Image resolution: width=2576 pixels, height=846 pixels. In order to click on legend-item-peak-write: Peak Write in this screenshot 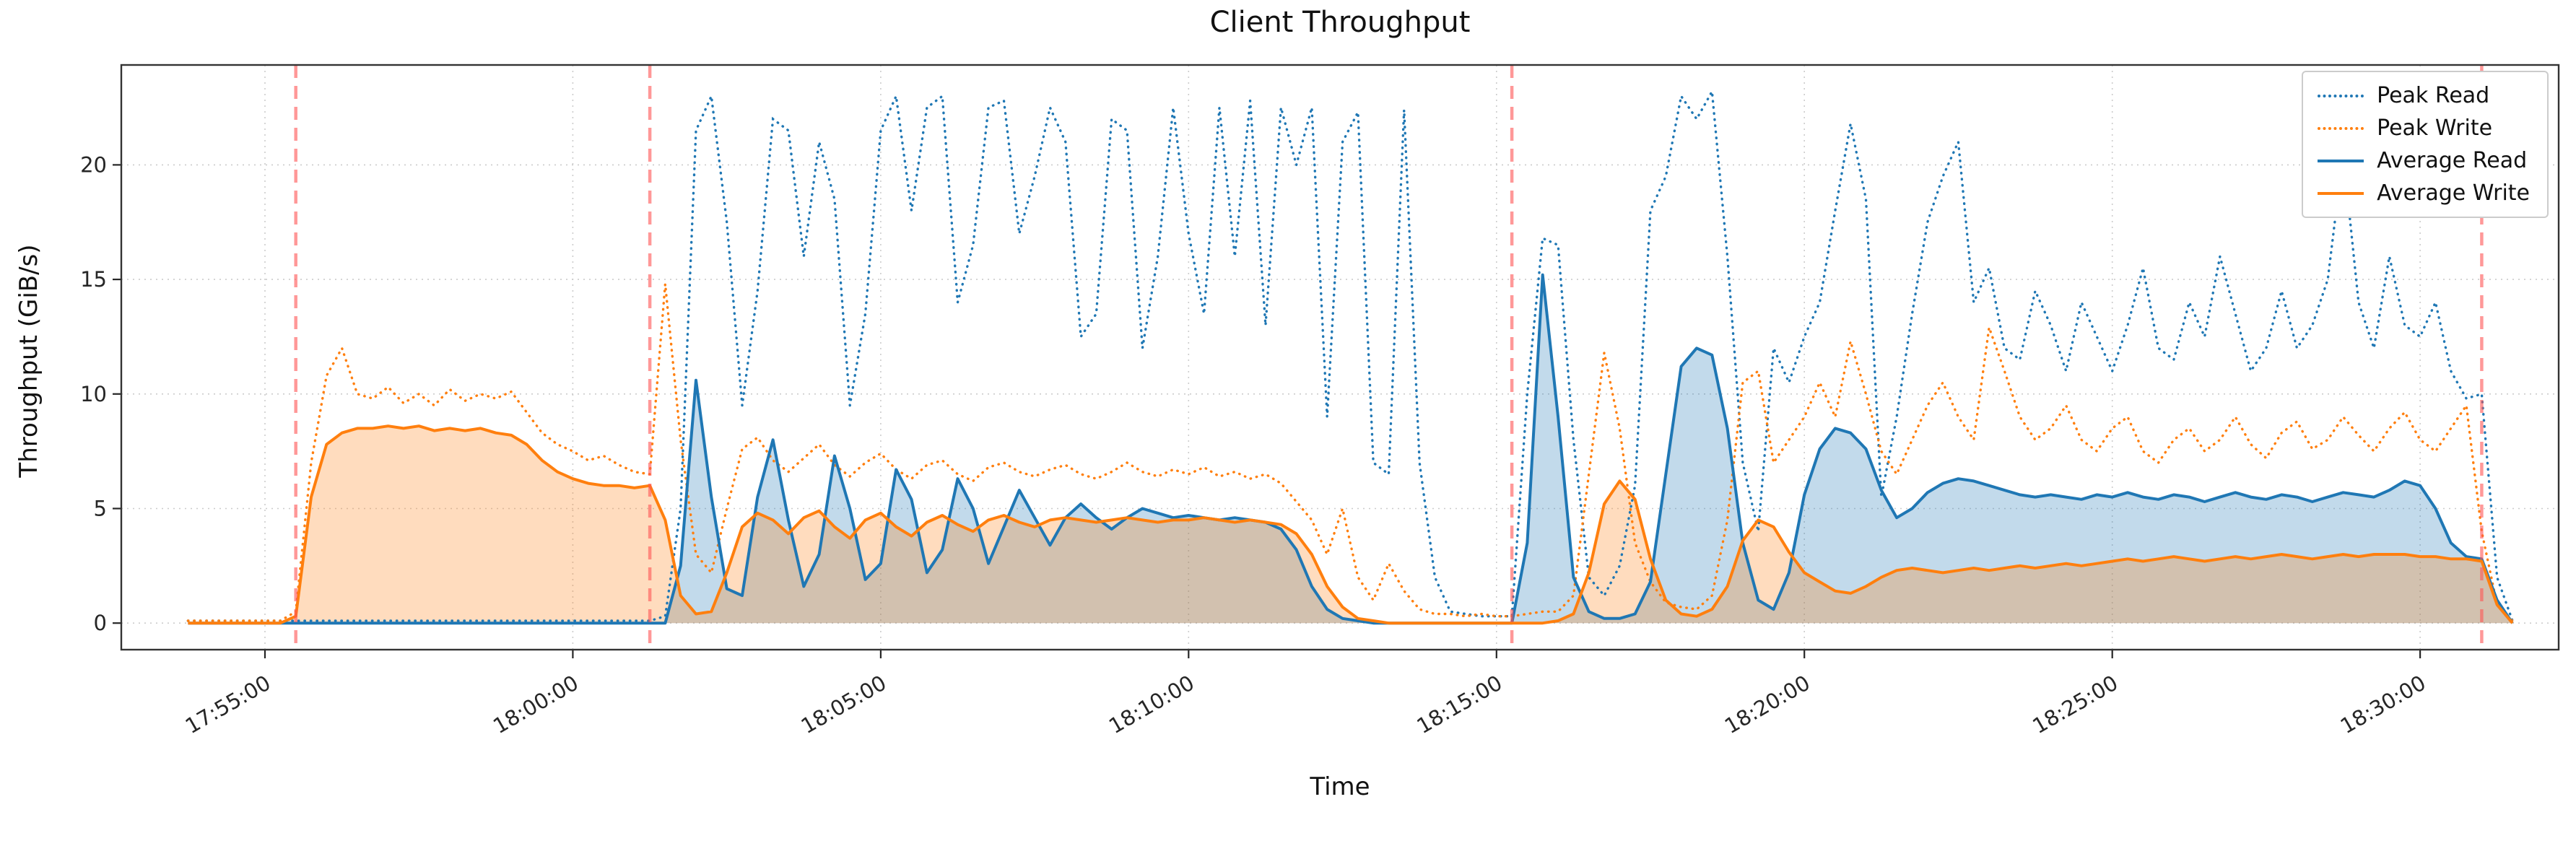, I will do `click(2424, 128)`.